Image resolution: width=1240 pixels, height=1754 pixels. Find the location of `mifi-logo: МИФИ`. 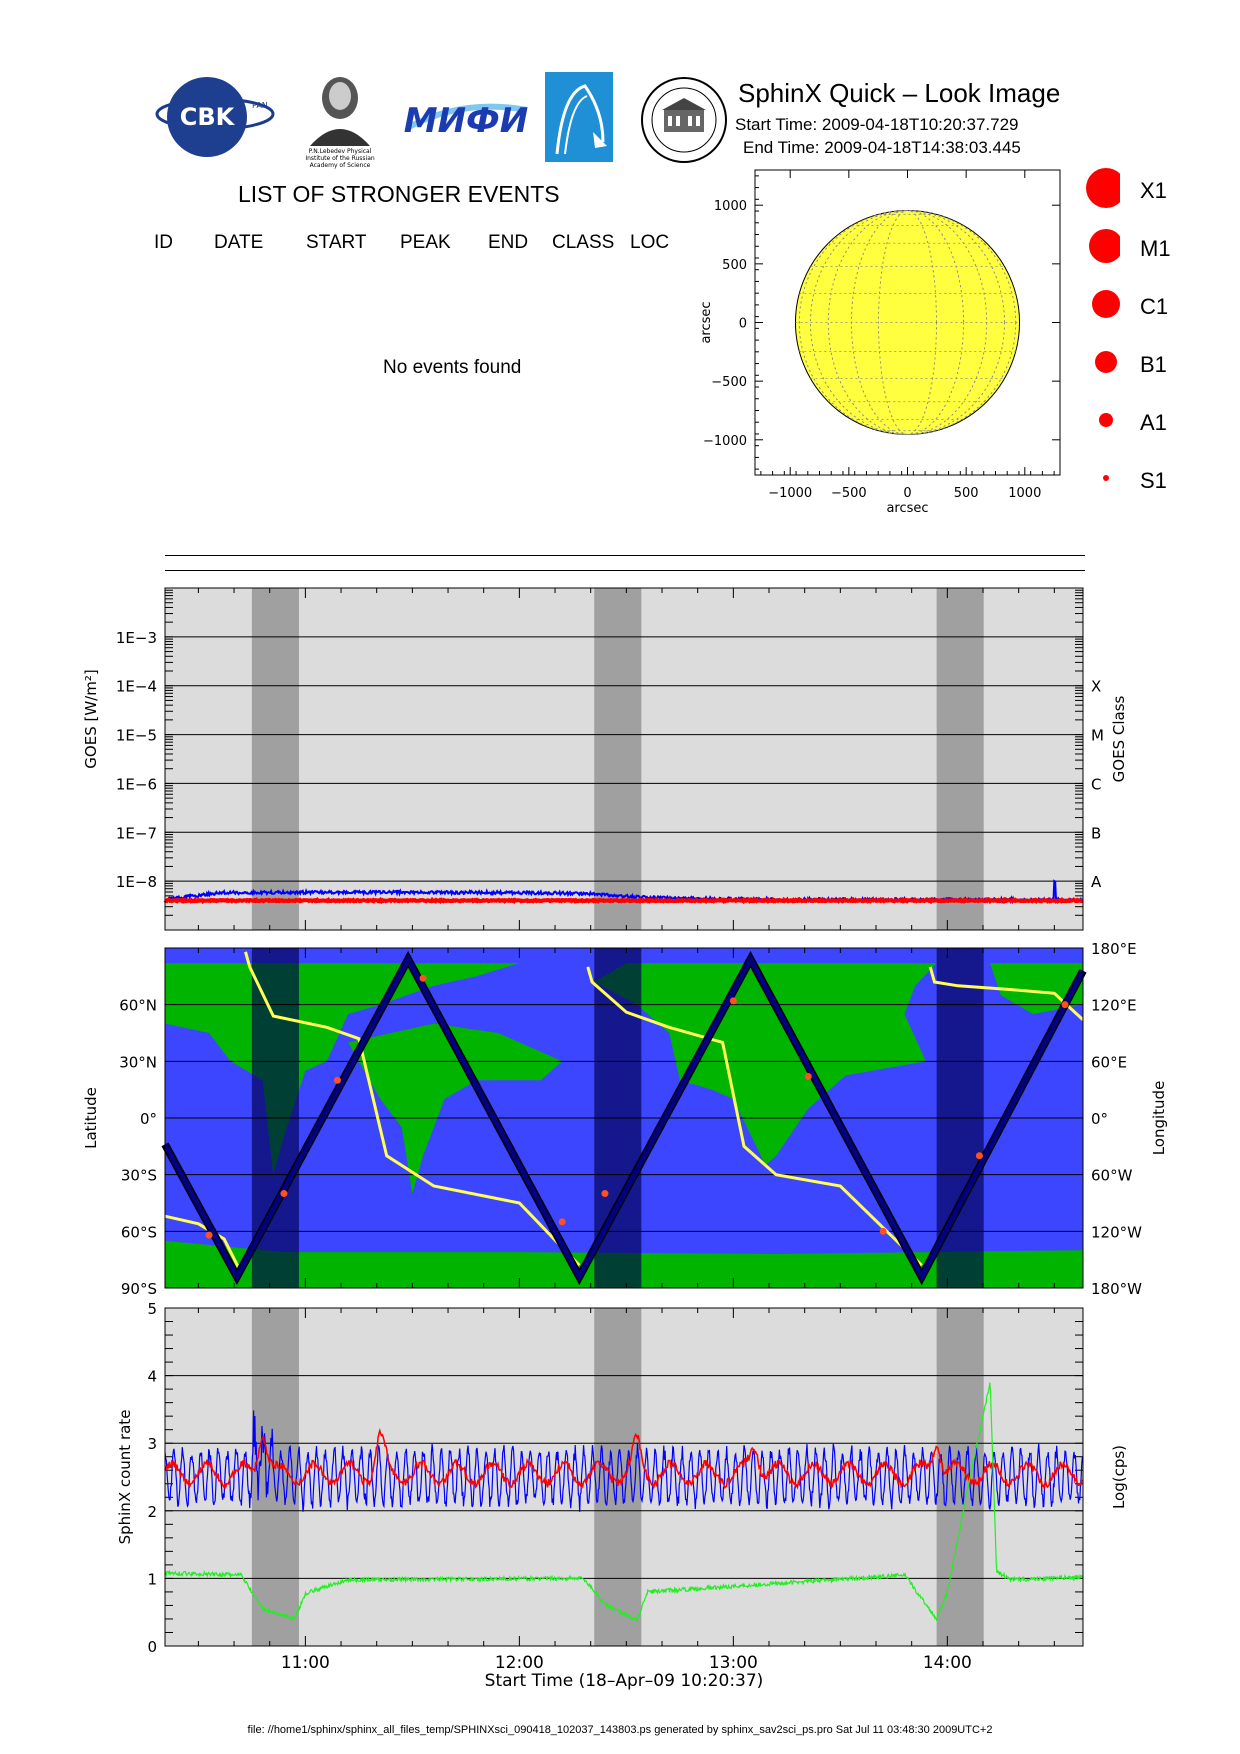

mifi-logo: МИФИ is located at coordinates (466, 121).